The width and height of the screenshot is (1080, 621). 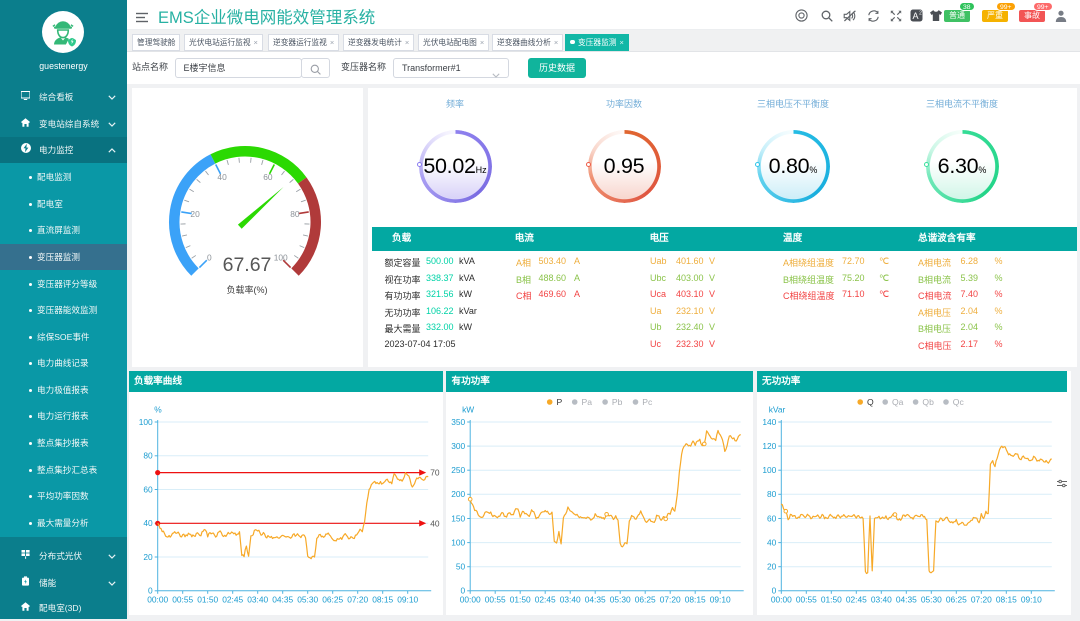 What do you see at coordinates (920, 14) in the screenshot?
I see `svg-text: 2` at bounding box center [920, 14].